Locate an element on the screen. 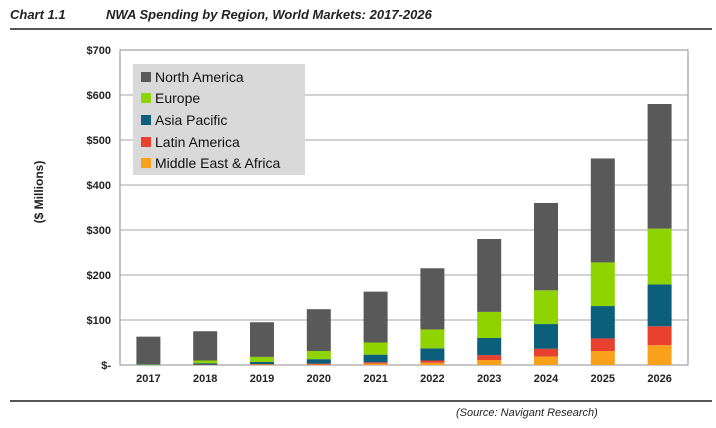 Image resolution: width=716 pixels, height=428 pixels. x-tick-label: 2019 is located at coordinates (262, 379).